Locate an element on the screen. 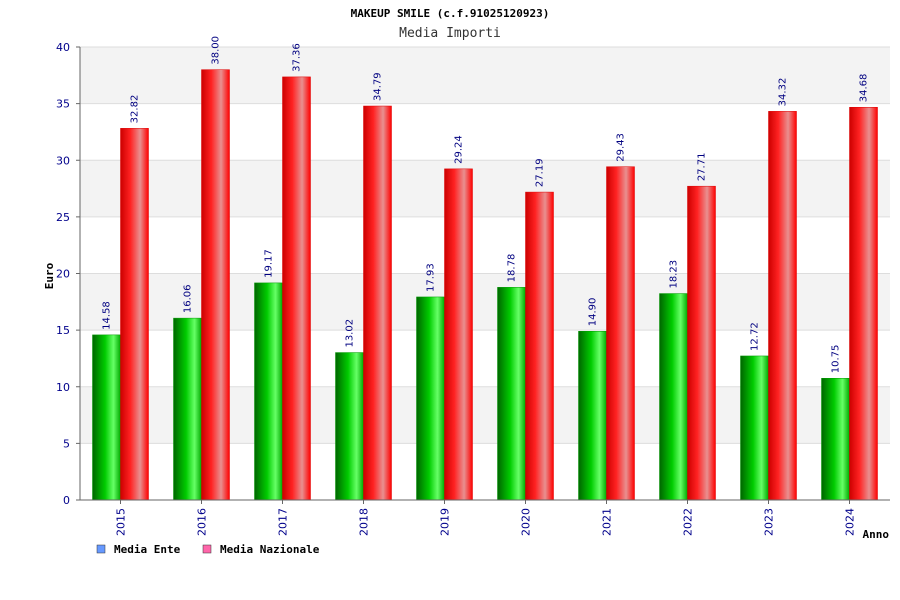  data-label: 27.19 is located at coordinates (540, 172).